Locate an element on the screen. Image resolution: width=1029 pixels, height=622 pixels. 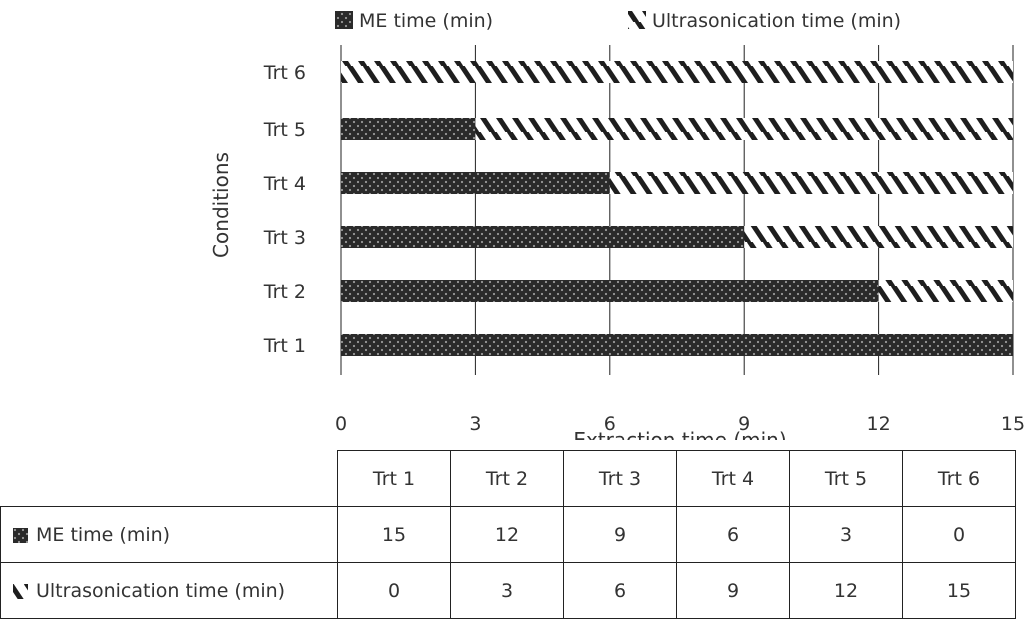
x-tick-label: 15 is located at coordinates (1013, 424).